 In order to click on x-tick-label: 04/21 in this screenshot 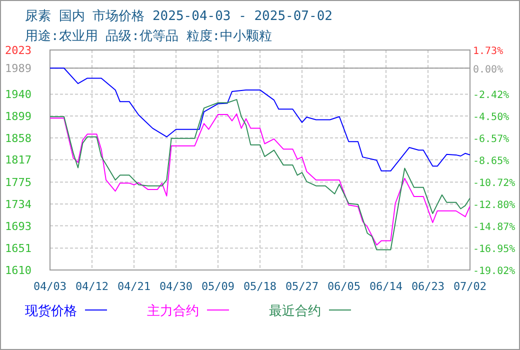, I will do `click(134, 286)`.